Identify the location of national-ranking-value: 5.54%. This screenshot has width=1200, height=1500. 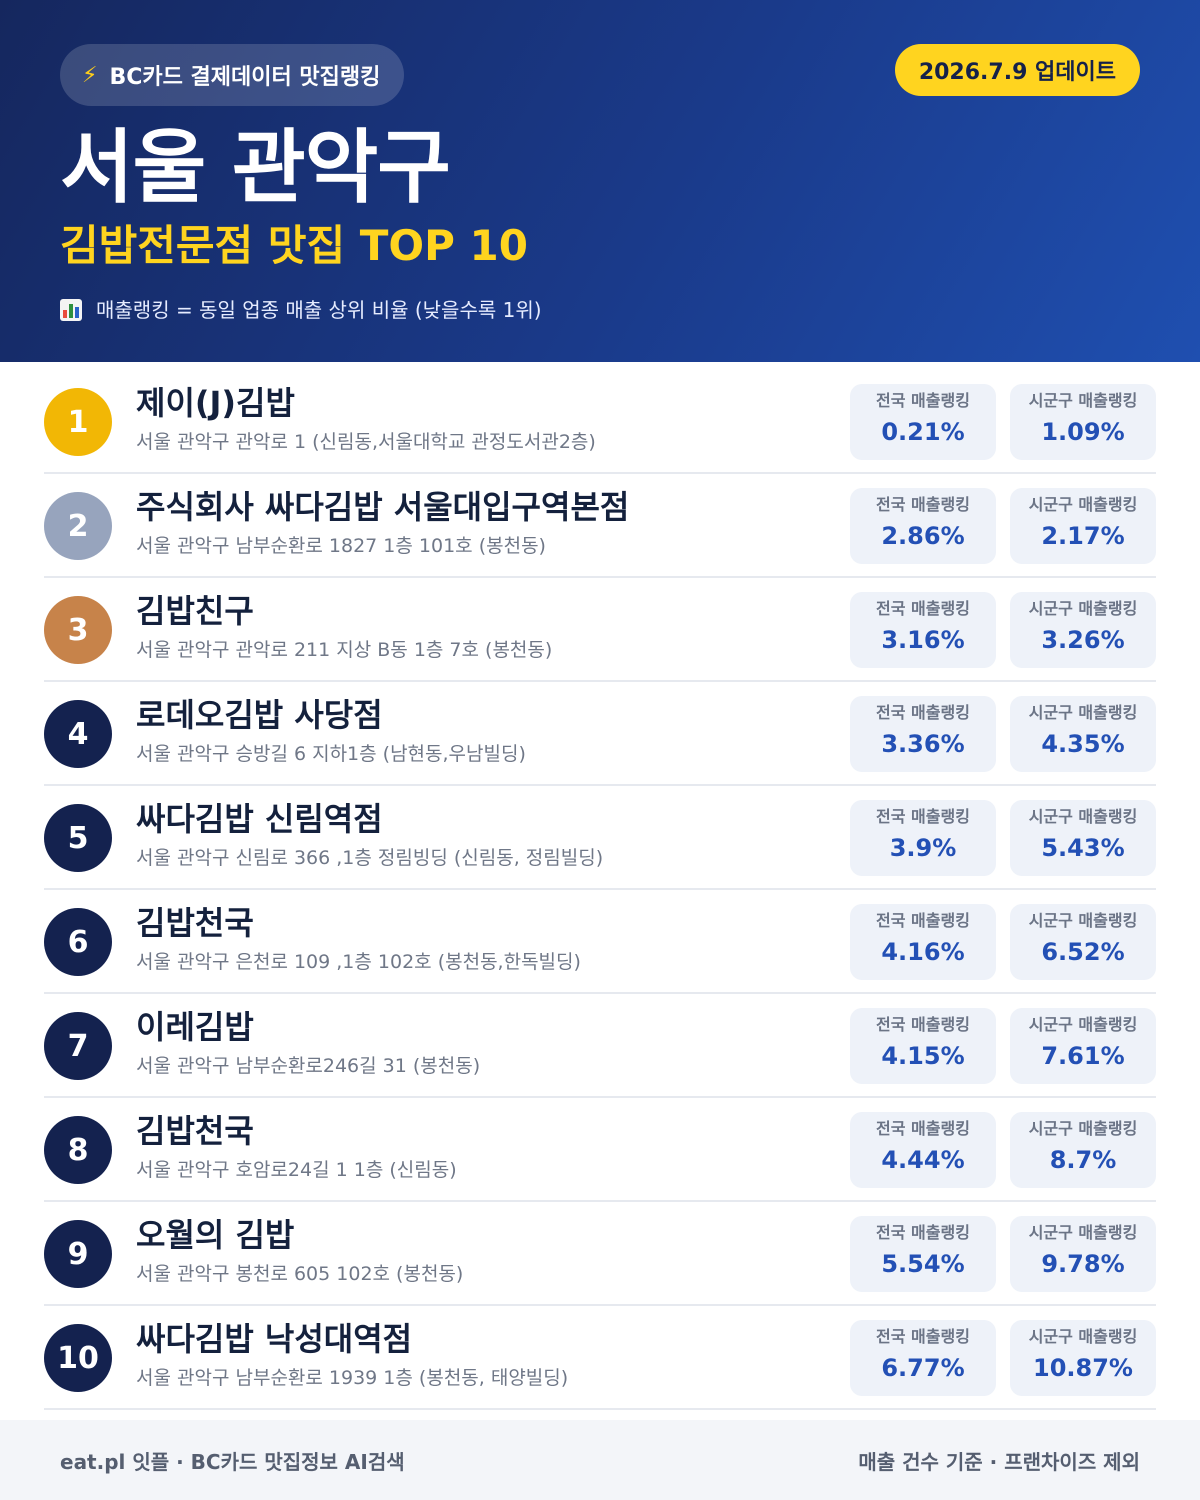
(923, 1264).